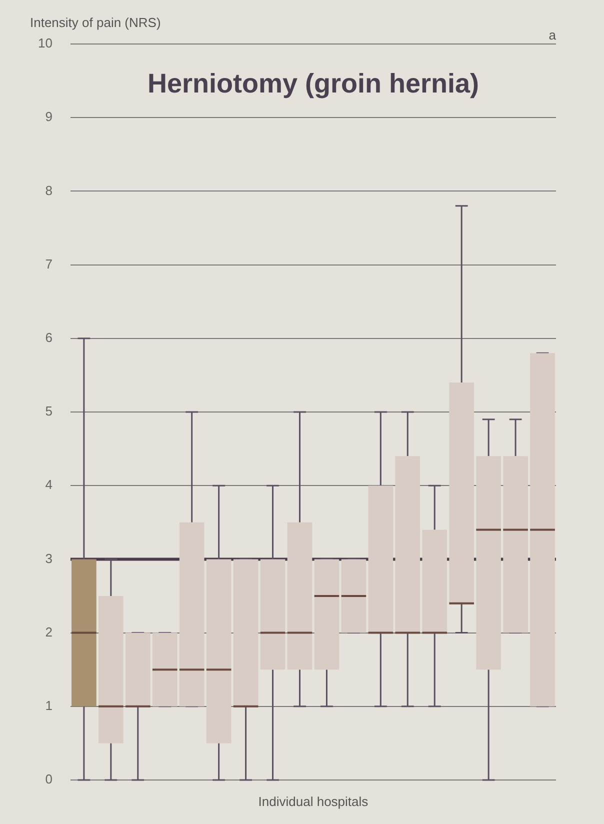 The height and width of the screenshot is (824, 604). Describe the element at coordinates (313, 802) in the screenshot. I see `x-axis-title: Individual hospitals` at that location.